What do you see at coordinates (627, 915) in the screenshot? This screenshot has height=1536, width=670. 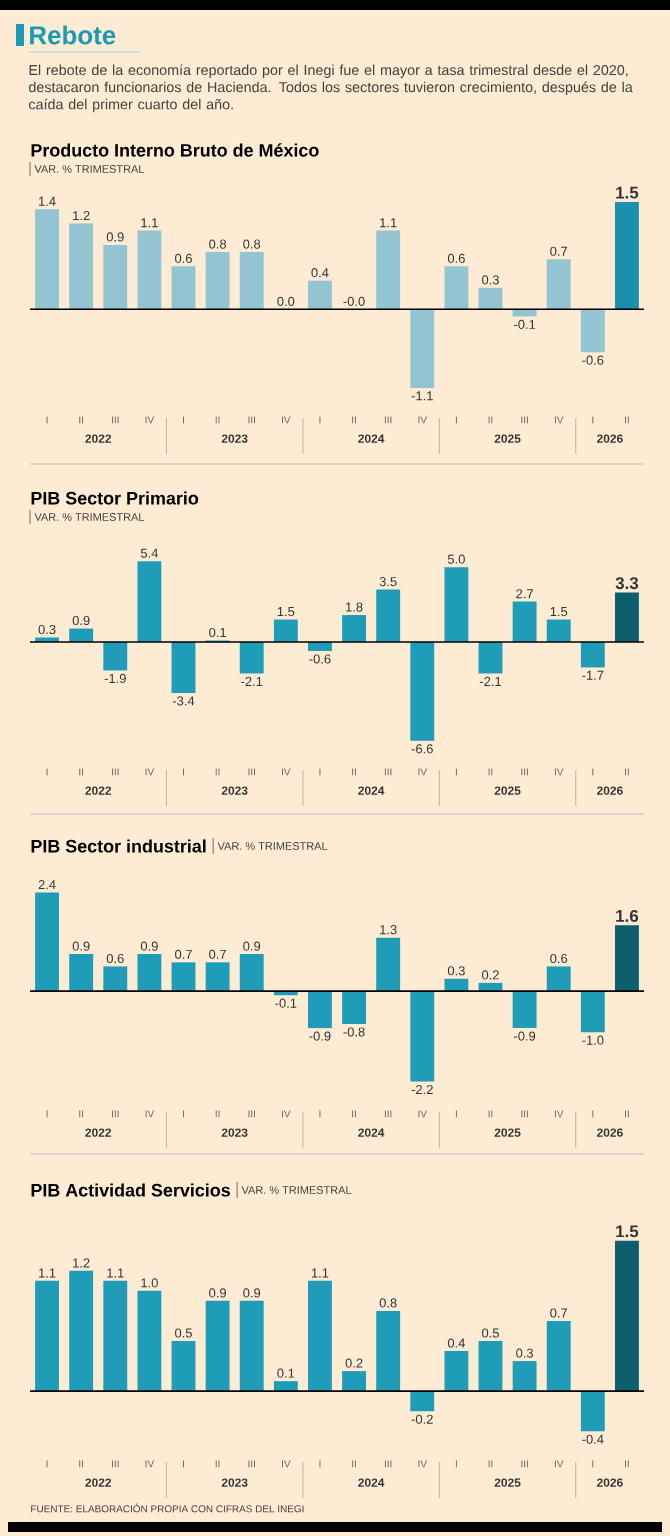 I see `data-label: 1.6` at bounding box center [627, 915].